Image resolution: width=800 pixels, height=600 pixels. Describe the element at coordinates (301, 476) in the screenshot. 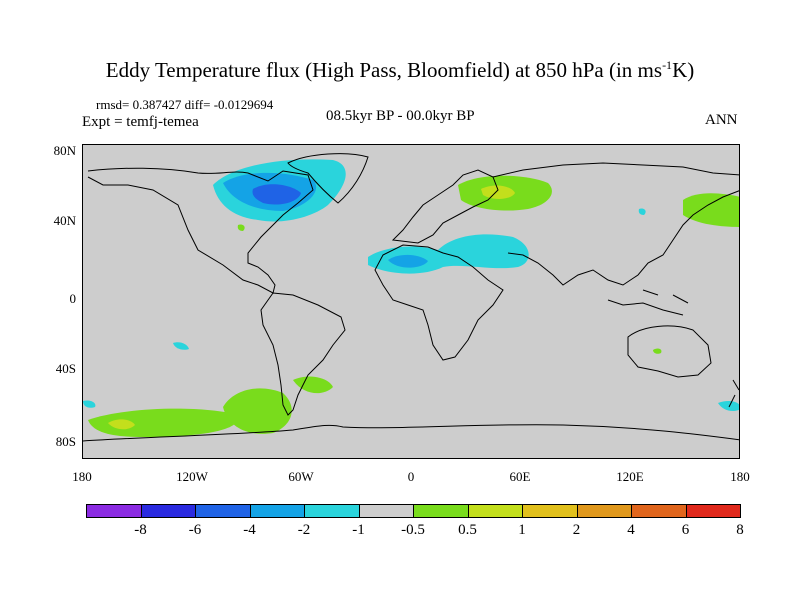

I see `lon-tick-label: 60W` at that location.